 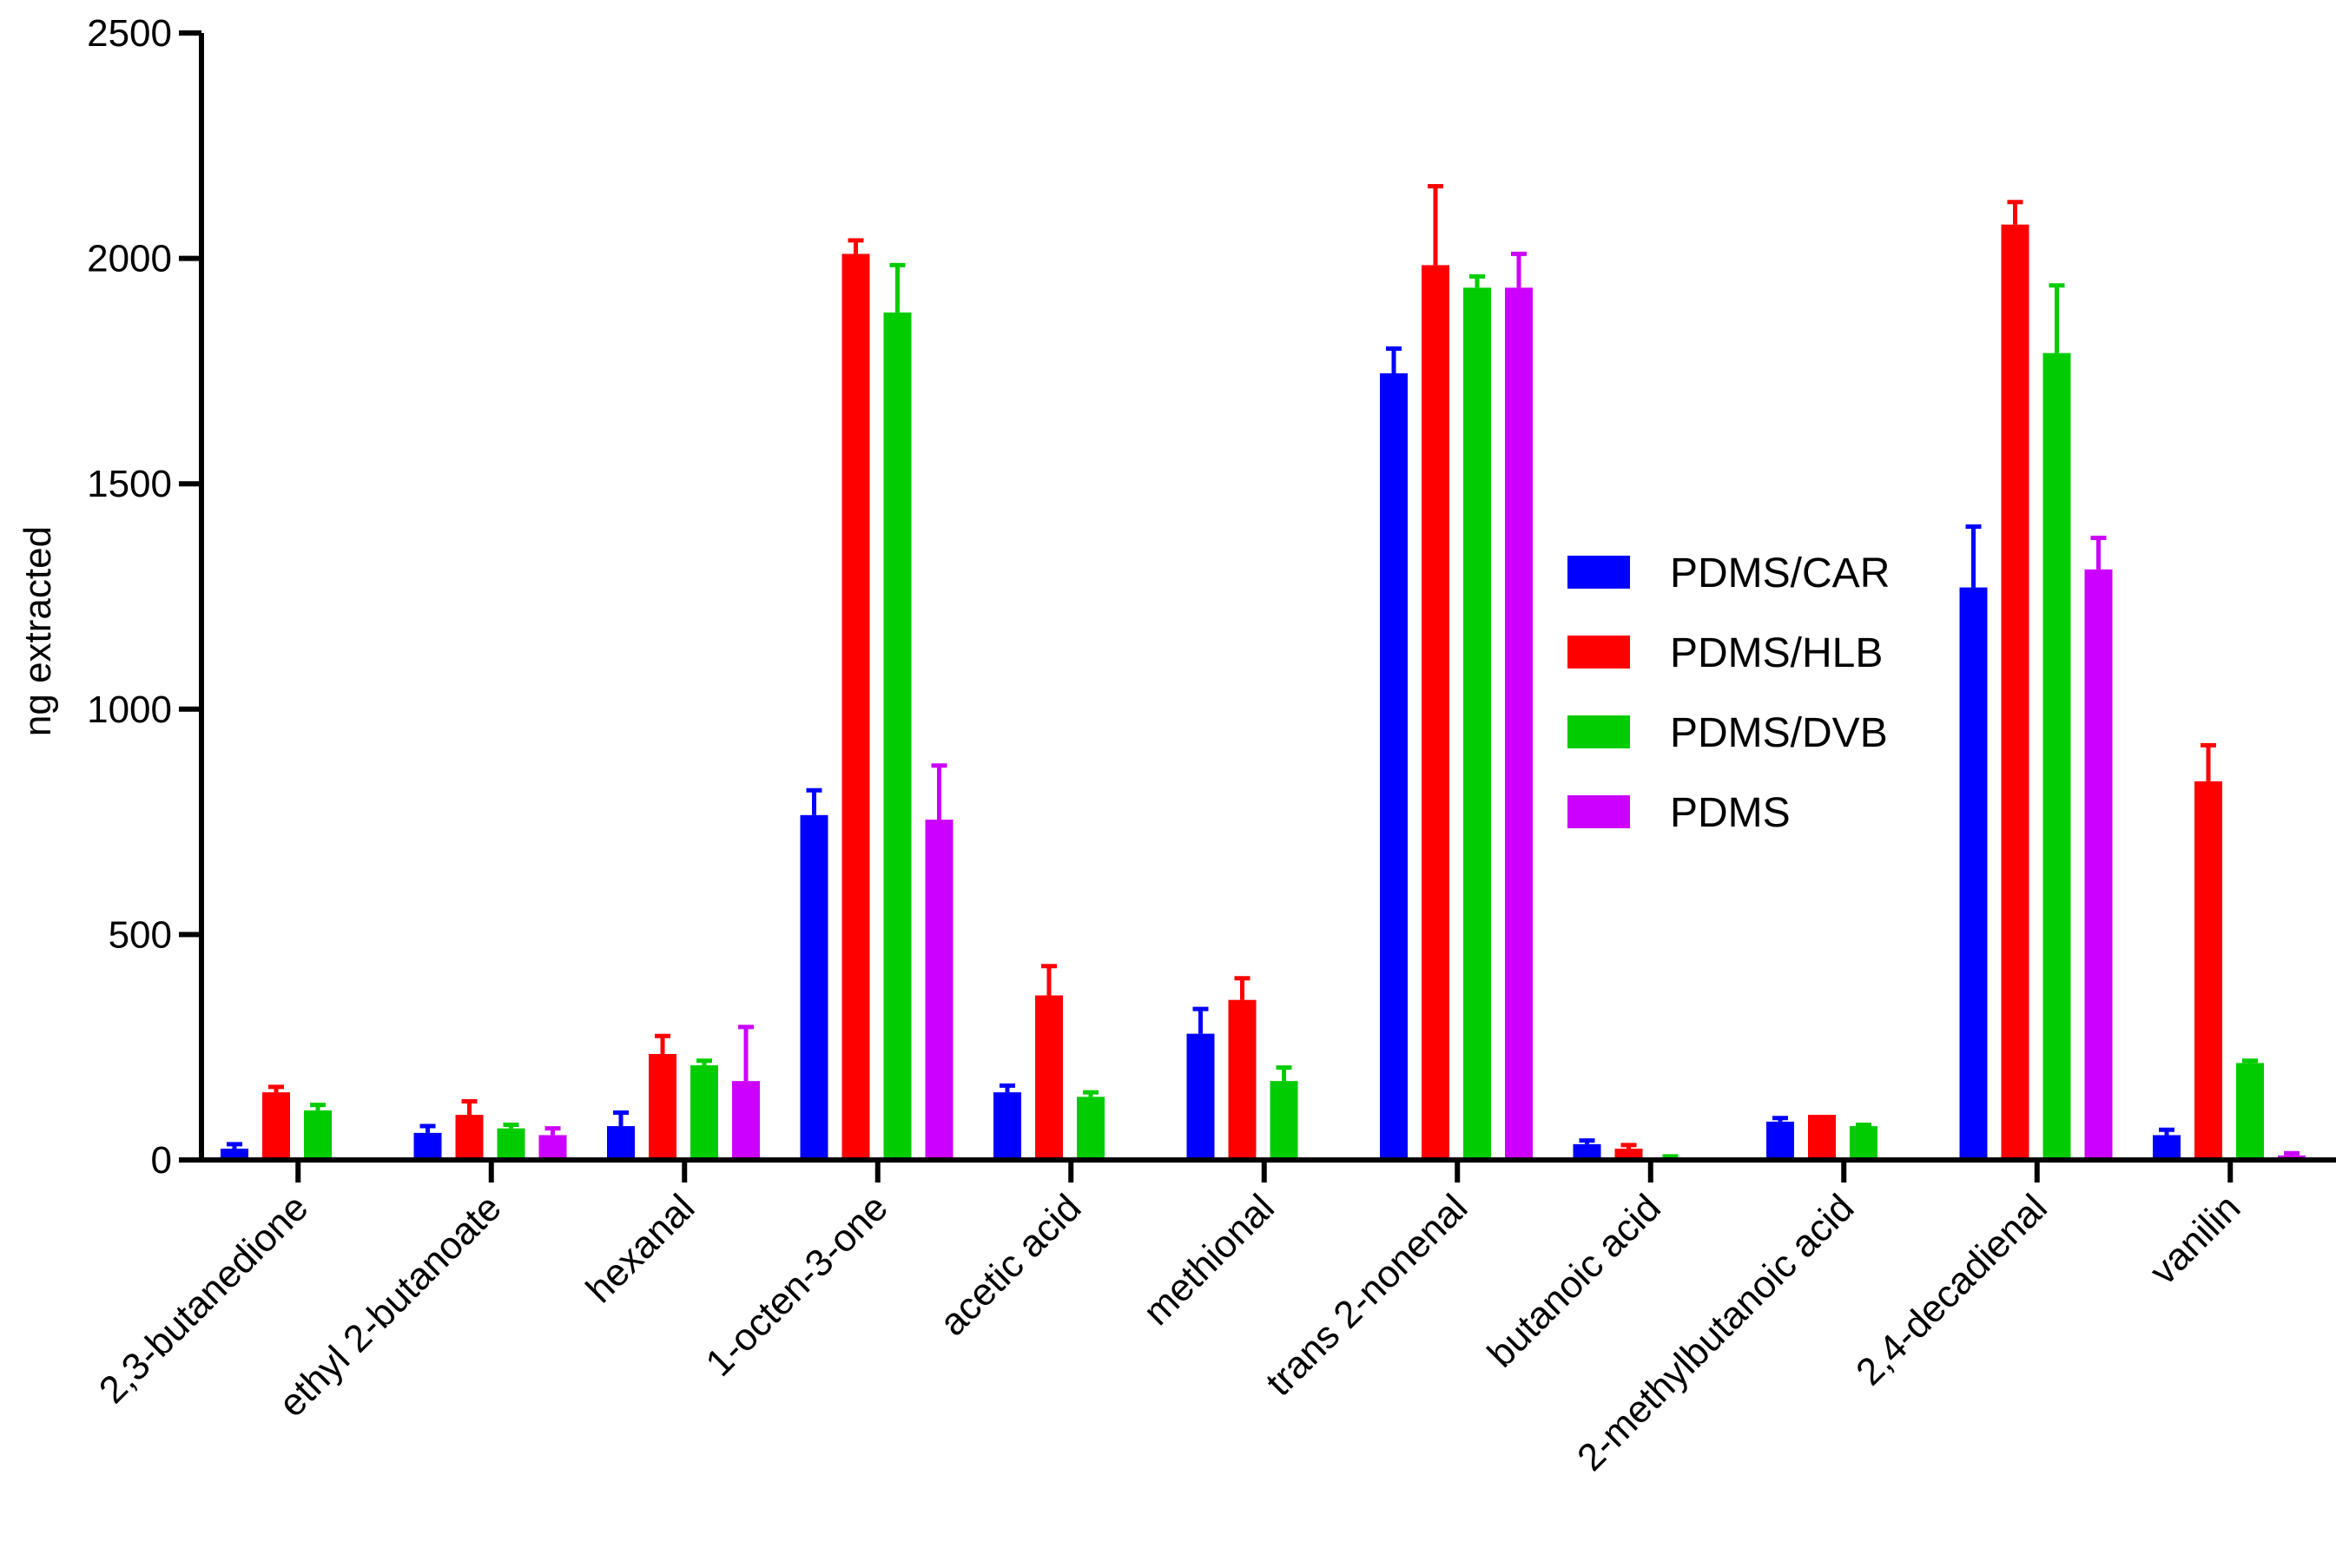 I want to click on error-bar-pdms-trans-2-nonenal, so click(x=1519, y=269).